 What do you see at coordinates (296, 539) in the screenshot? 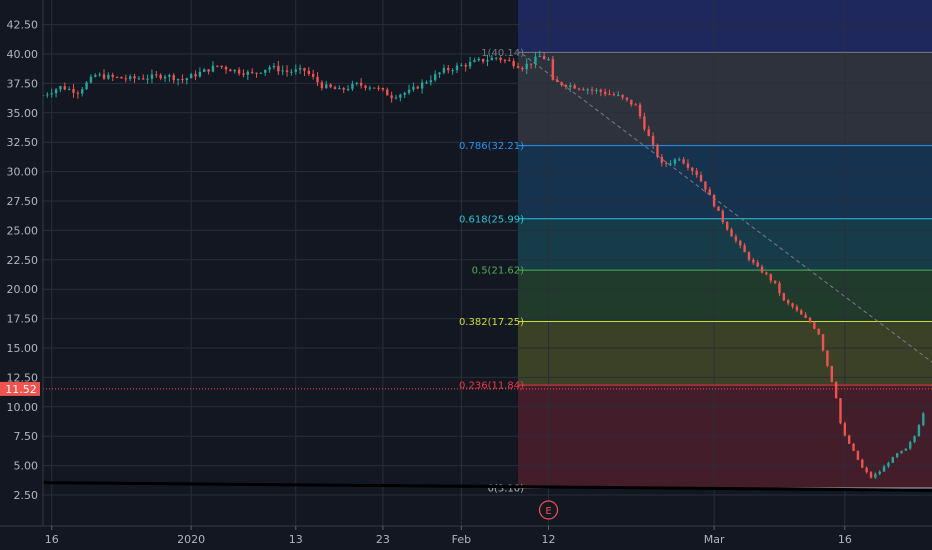
I see `x-tick-label: 13` at bounding box center [296, 539].